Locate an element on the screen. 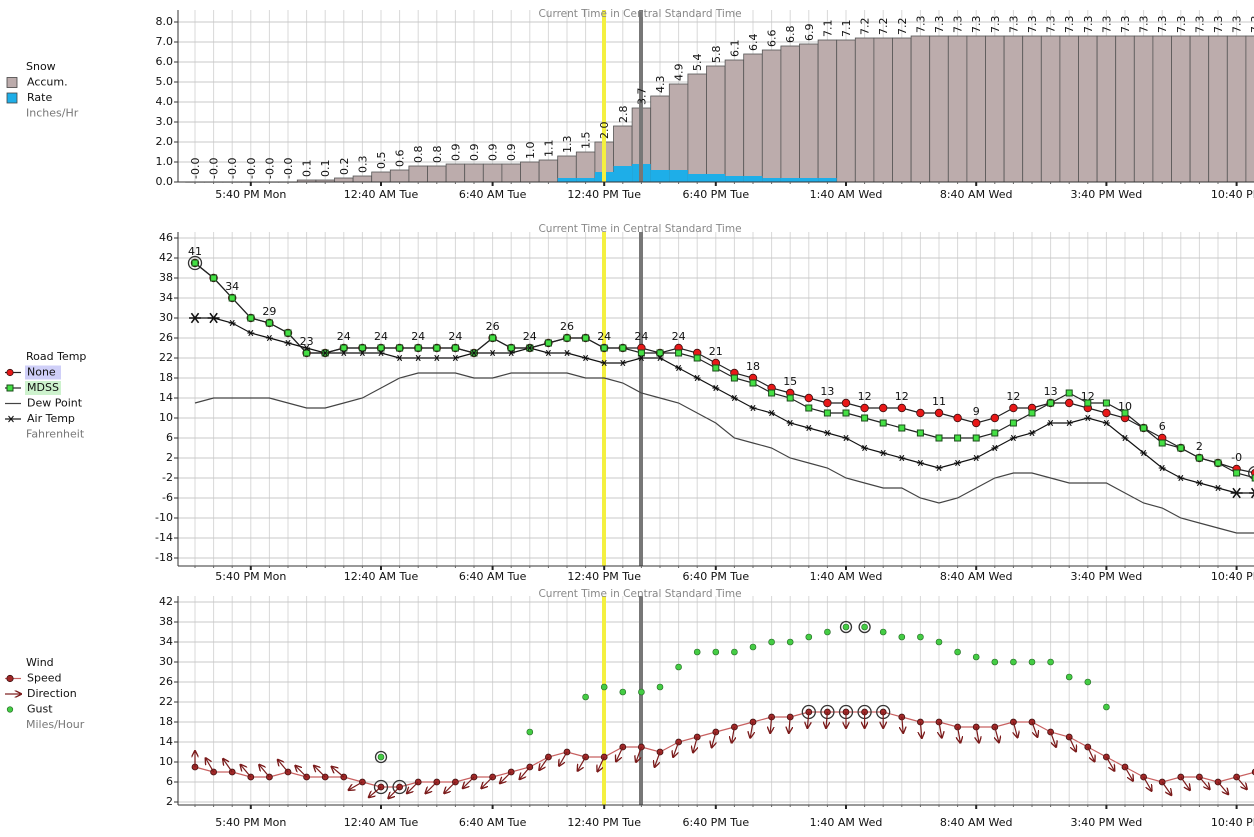 The width and height of the screenshot is (1254, 837). value-label: 7.1 is located at coordinates (846, 29).